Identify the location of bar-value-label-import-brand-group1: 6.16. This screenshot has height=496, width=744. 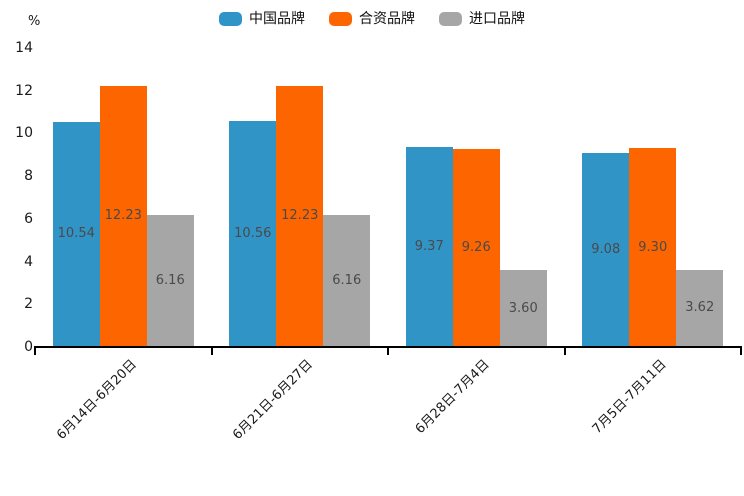
(347, 281).